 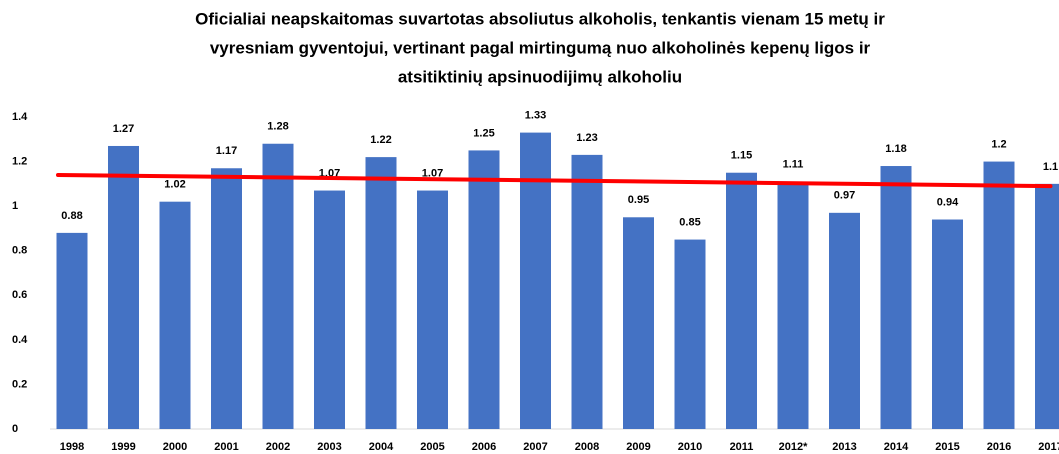 I want to click on x-tick-label: 1998, so click(x=72, y=447).